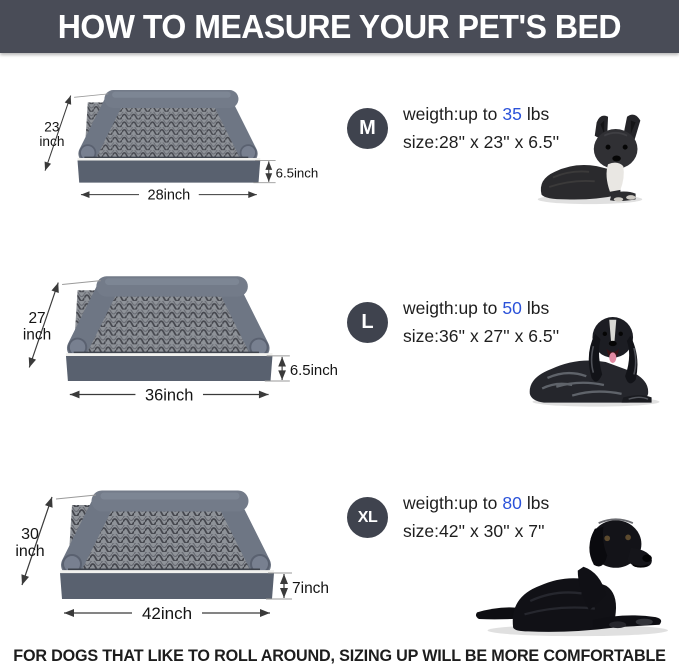  I want to click on weight-line: weigth:up to 35 lbs, so click(481, 114).